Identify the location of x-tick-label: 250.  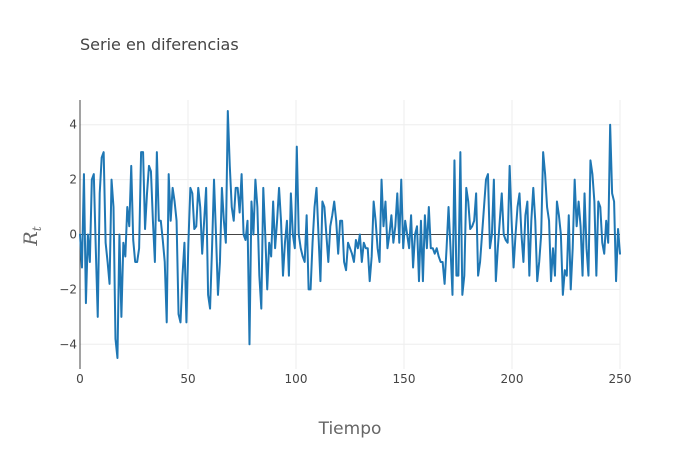
(620, 379).